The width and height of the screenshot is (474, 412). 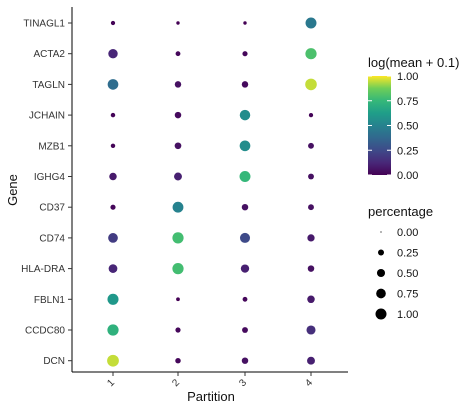 What do you see at coordinates (52, 208) in the screenshot?
I see `y-tick-label: CD37` at bounding box center [52, 208].